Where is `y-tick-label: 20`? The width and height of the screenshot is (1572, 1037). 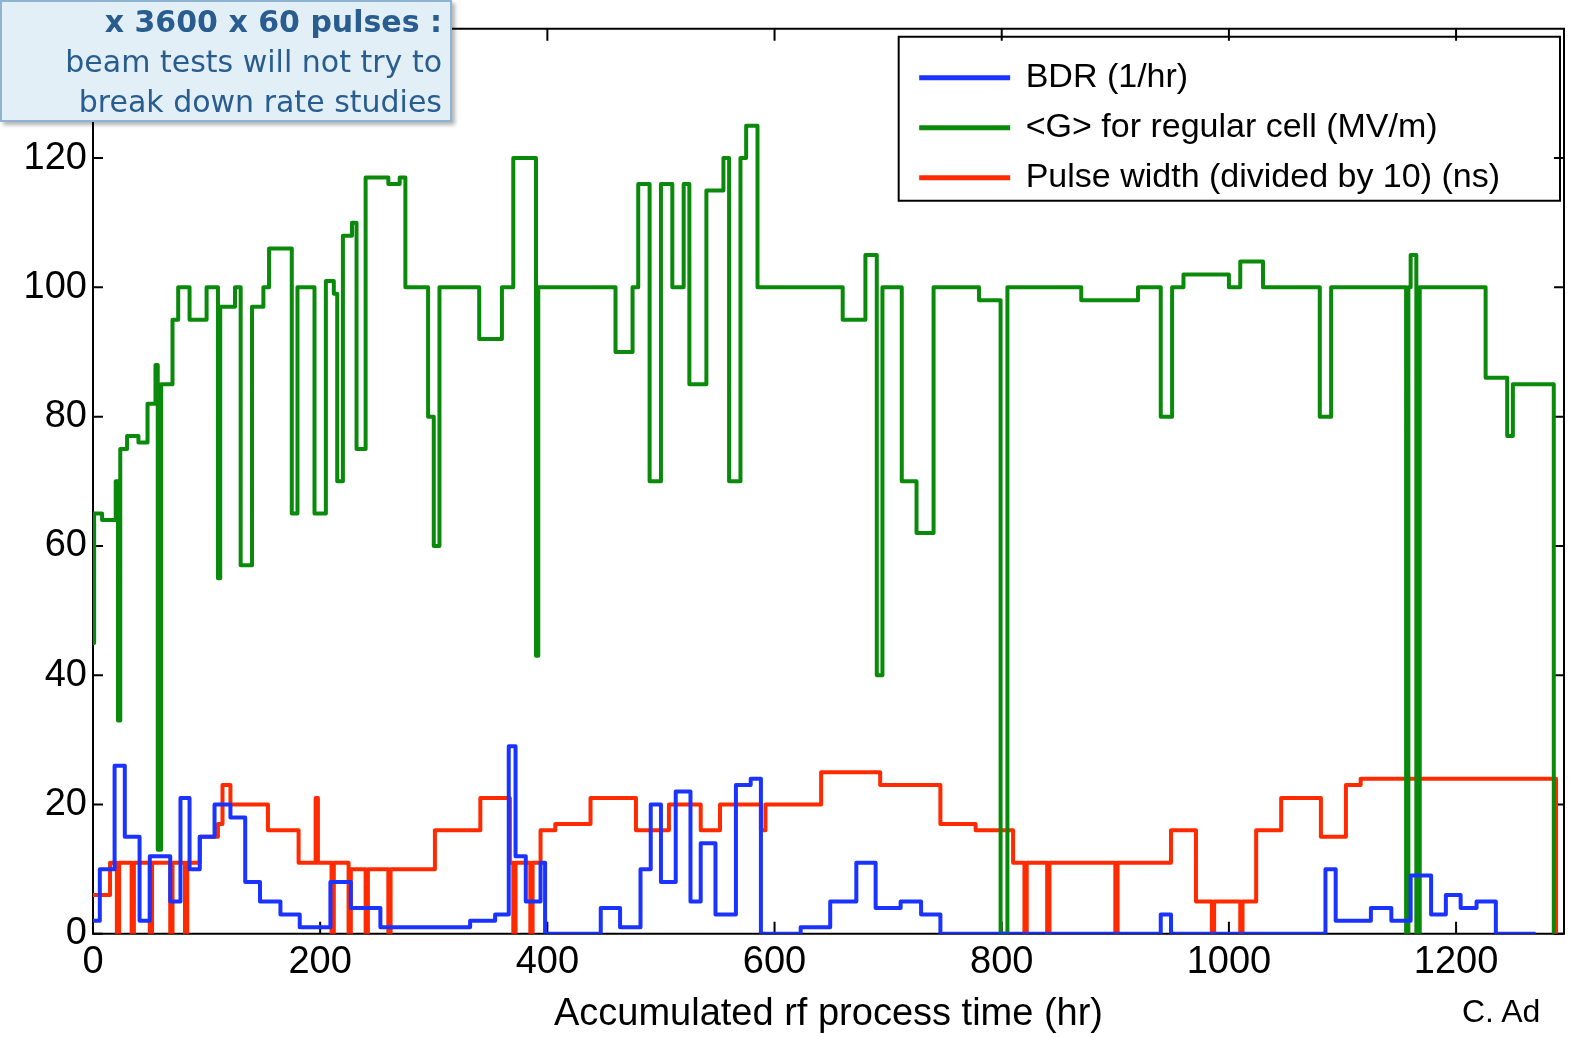 y-tick-label: 20 is located at coordinates (65, 802).